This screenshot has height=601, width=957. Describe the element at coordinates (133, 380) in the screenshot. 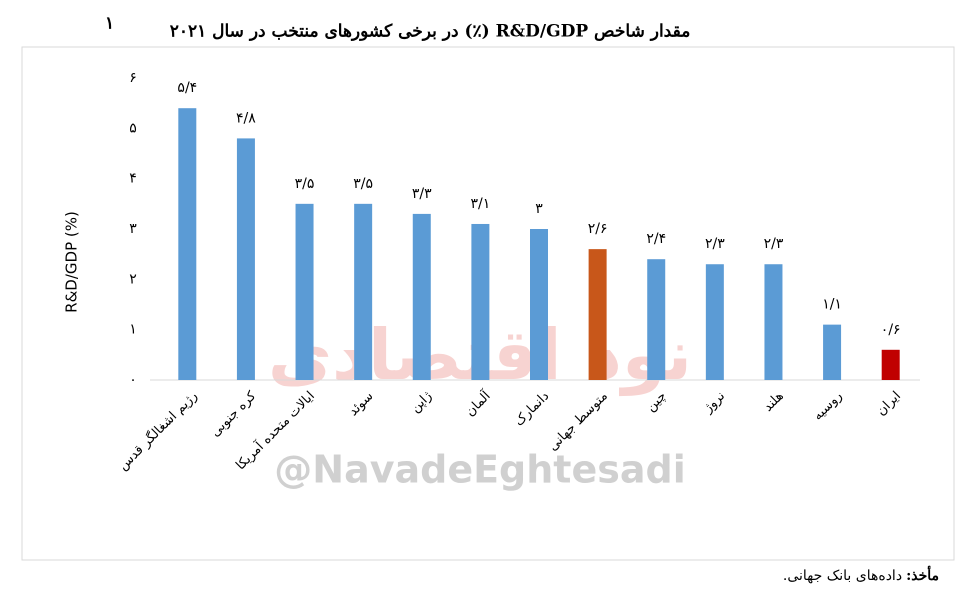

I see `y-tick-label: ۰` at that location.